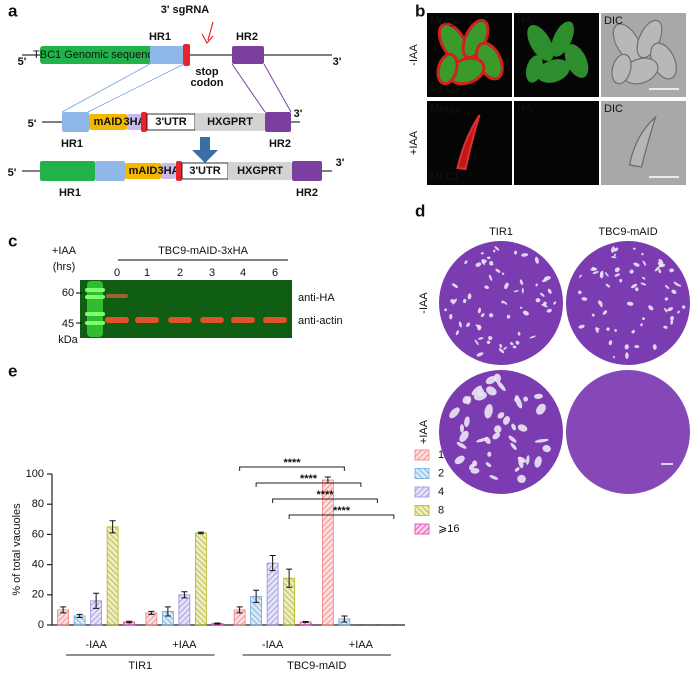  What do you see at coordinates (170, 122) in the screenshot?
I see `utr-text: 3'UTR` at bounding box center [170, 122].